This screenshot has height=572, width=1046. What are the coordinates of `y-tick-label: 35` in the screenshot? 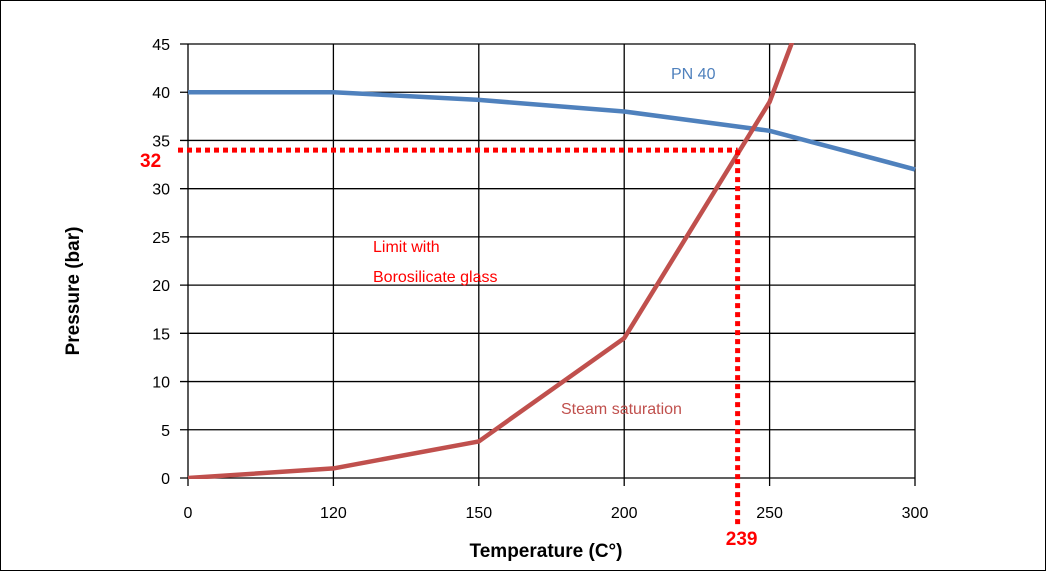 It's located at (161, 141).